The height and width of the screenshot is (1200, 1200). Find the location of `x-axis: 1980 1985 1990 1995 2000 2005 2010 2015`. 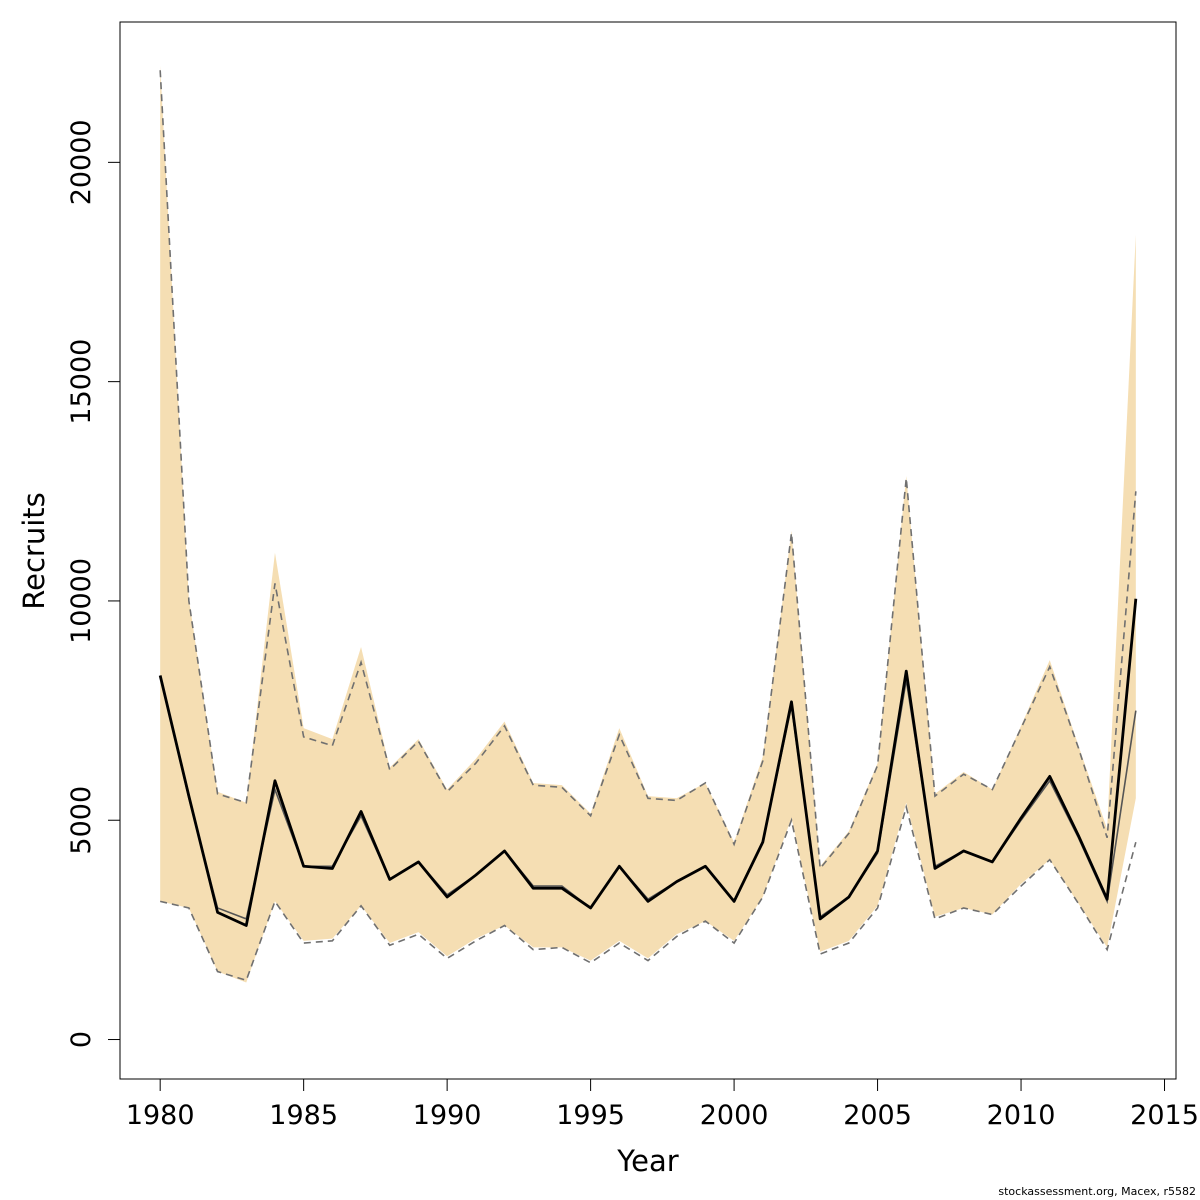

x-axis: 1980 1985 1990 1995 2000 2005 2010 2015 is located at coordinates (662, 1104).